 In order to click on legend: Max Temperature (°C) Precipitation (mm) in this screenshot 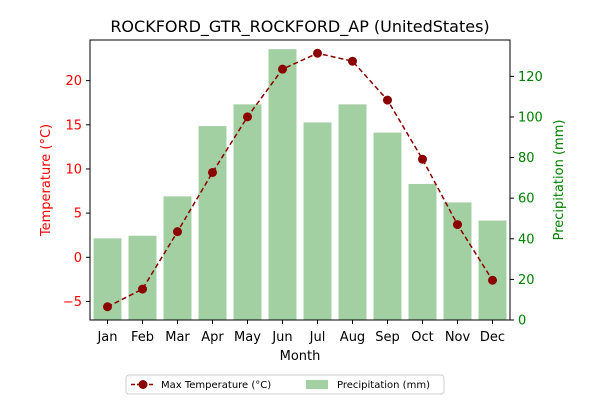, I will do `click(285, 384)`.